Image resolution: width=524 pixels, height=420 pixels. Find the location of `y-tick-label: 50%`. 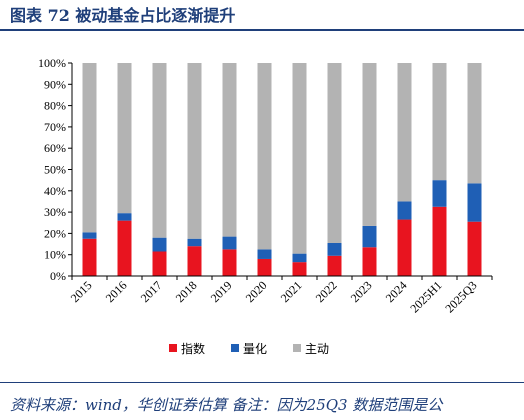

y-tick-label: 50% is located at coordinates (55, 170).